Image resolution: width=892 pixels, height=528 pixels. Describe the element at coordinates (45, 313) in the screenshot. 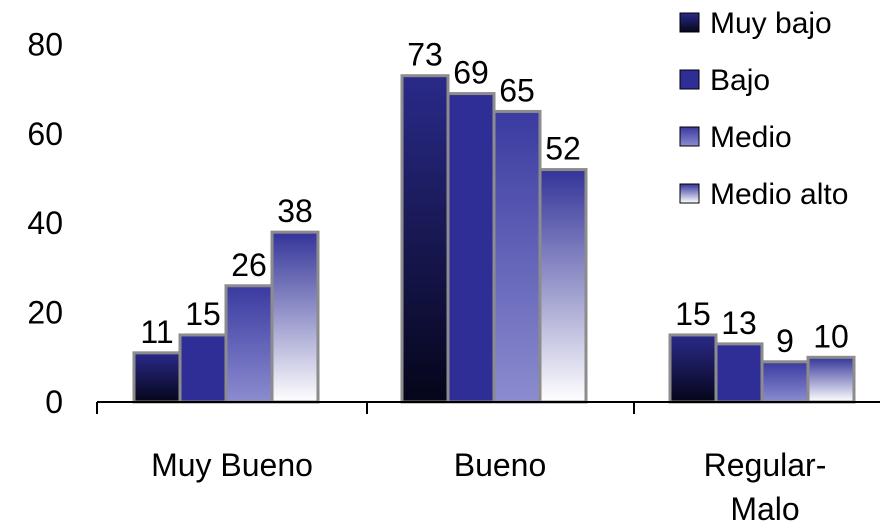

I see `y-tick-label: 20` at that location.